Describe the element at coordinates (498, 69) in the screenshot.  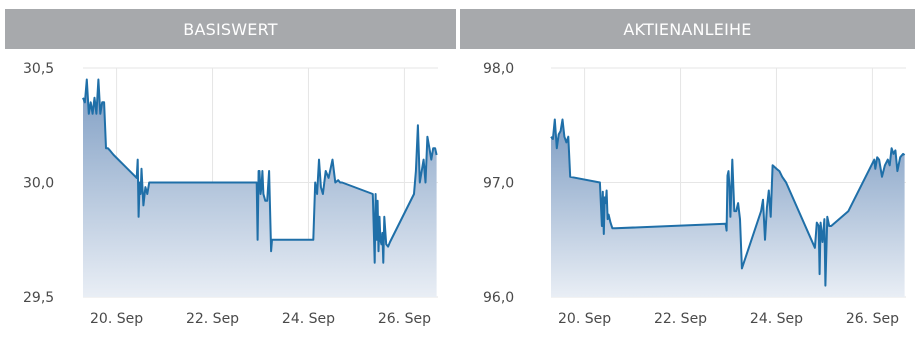
I see `y-tick-label: 98,0` at that location.